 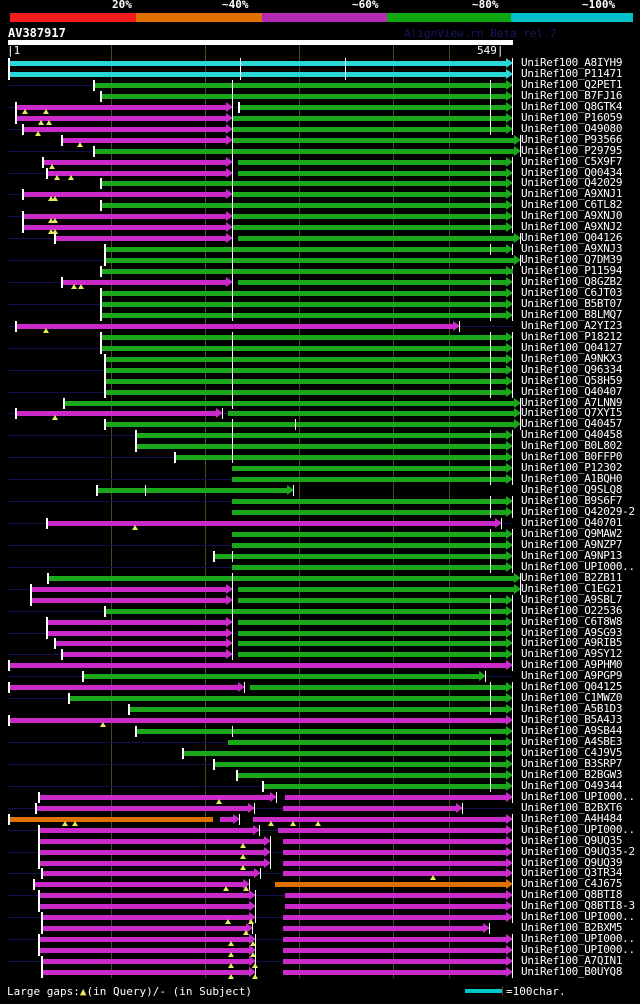 What do you see at coordinates (572, 490) in the screenshot?
I see `hit-accession-label: UniRef100_Q9SLQ8` at bounding box center [572, 490].